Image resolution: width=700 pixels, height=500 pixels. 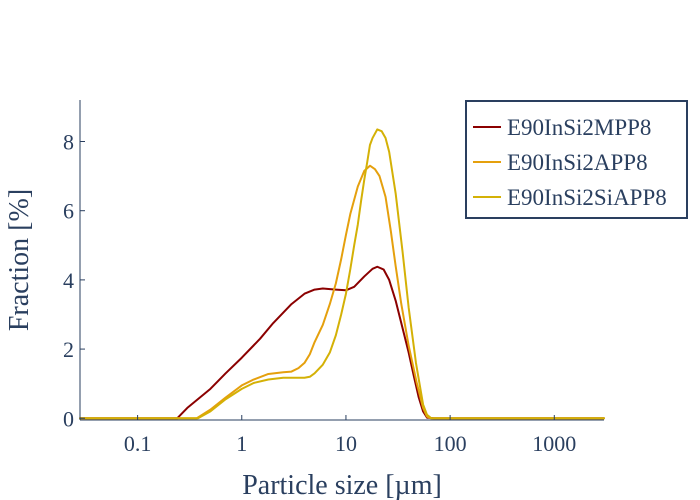 What do you see at coordinates (579, 127) in the screenshot?
I see `legend-label-1: E90InSi2MPP8` at bounding box center [579, 127].